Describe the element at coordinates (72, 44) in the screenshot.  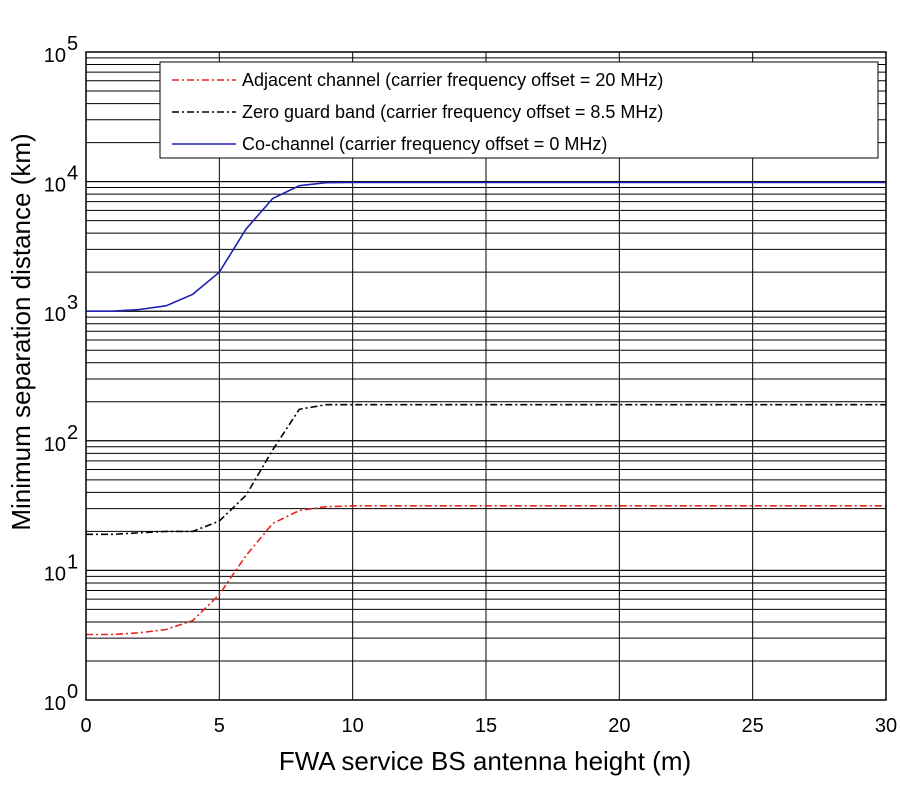
I see `y-tick-exponent: 5` at that location.